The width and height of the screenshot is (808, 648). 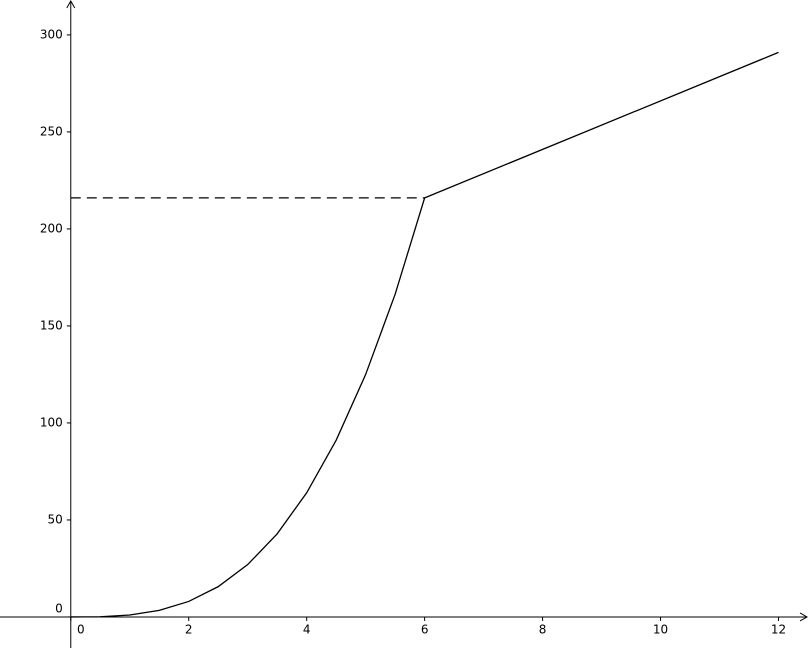 I want to click on x-tick-label: 10, so click(x=660, y=629).